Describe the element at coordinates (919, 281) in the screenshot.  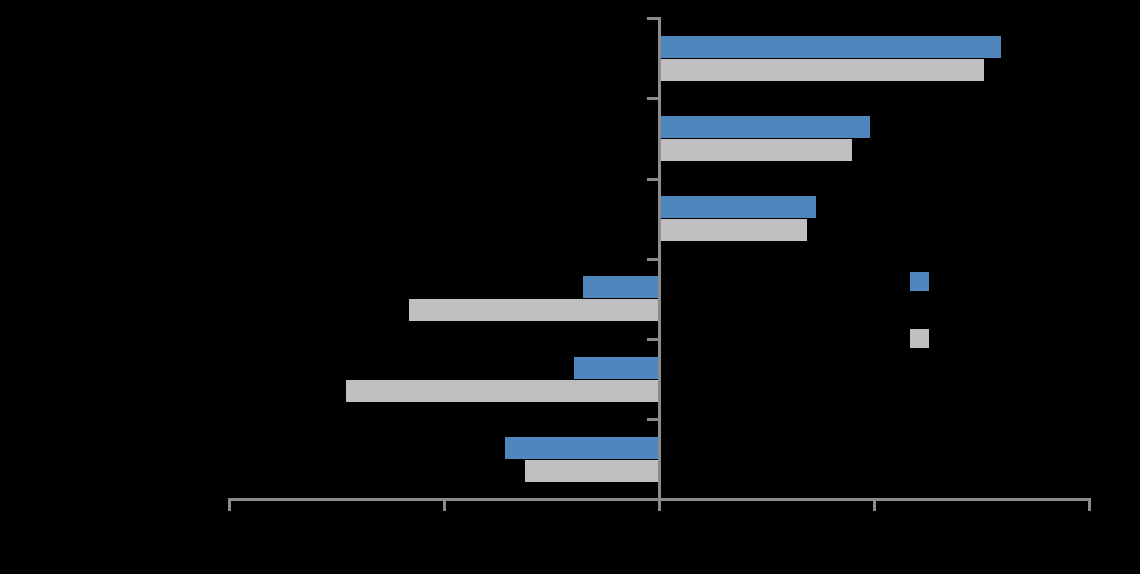
I see `legend-swatch-series1` at that location.